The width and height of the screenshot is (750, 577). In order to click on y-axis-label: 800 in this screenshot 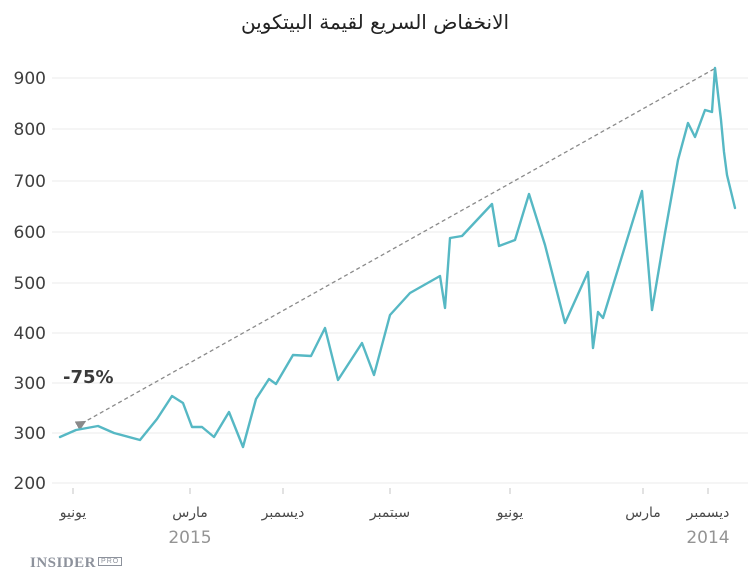, I will do `click(30, 130)`.